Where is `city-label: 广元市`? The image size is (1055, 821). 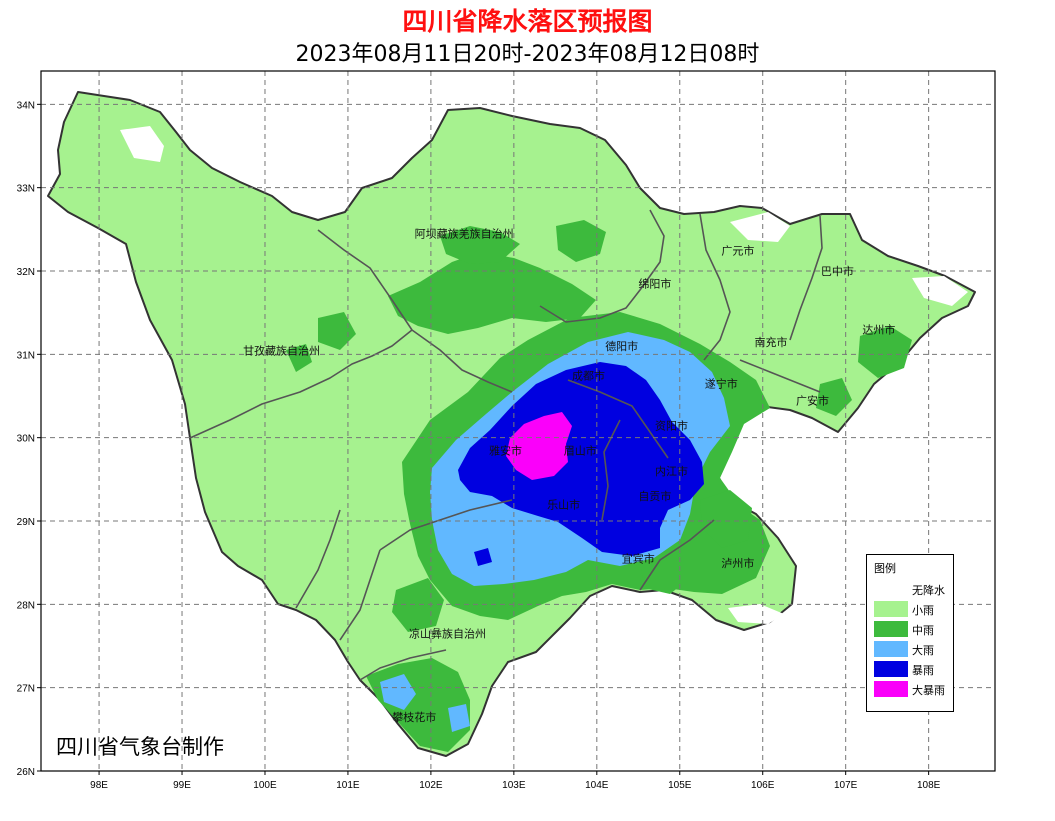
city-label: 广元市 is located at coordinates (737, 250).